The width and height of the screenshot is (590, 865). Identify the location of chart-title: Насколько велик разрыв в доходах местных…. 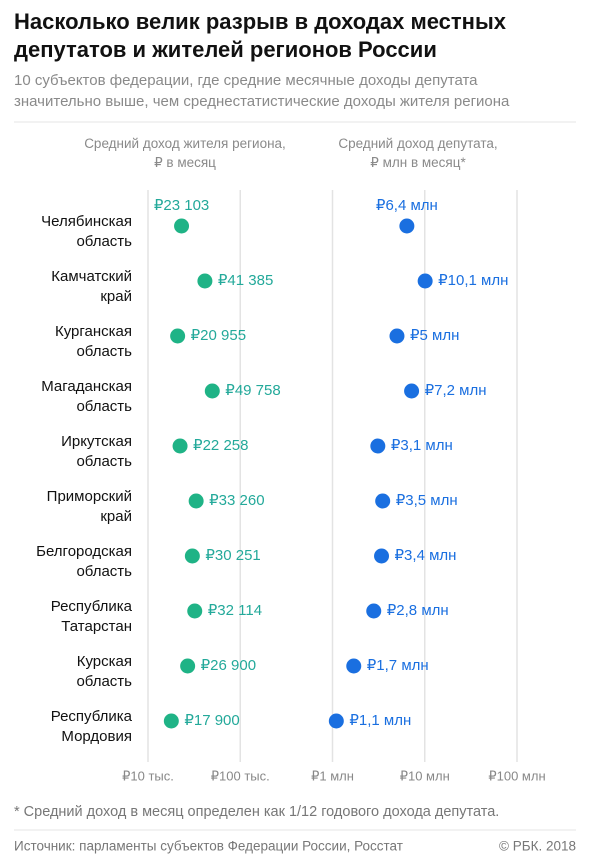
(260, 35).